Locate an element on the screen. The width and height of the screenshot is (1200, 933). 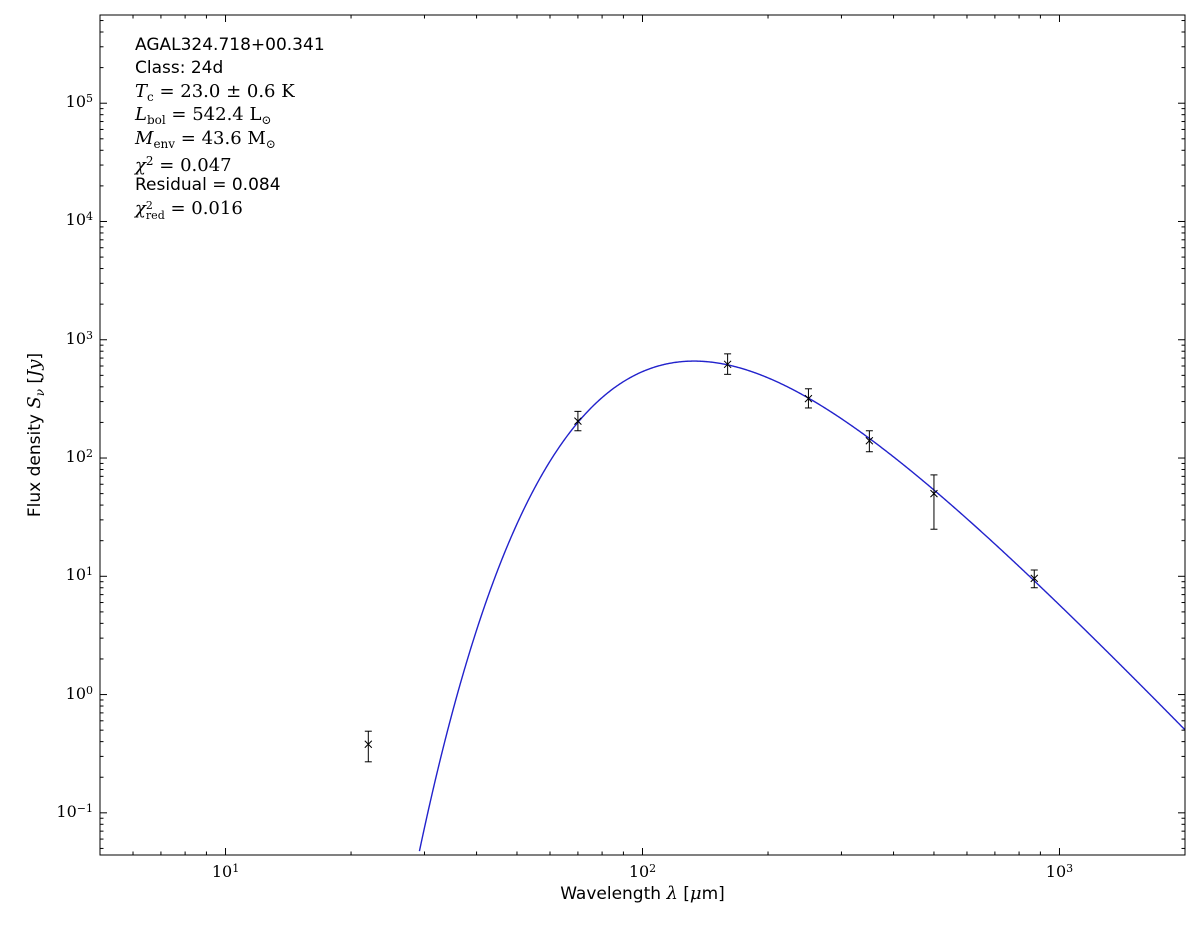
y-tick-label: 10¹ is located at coordinates (79, 575).